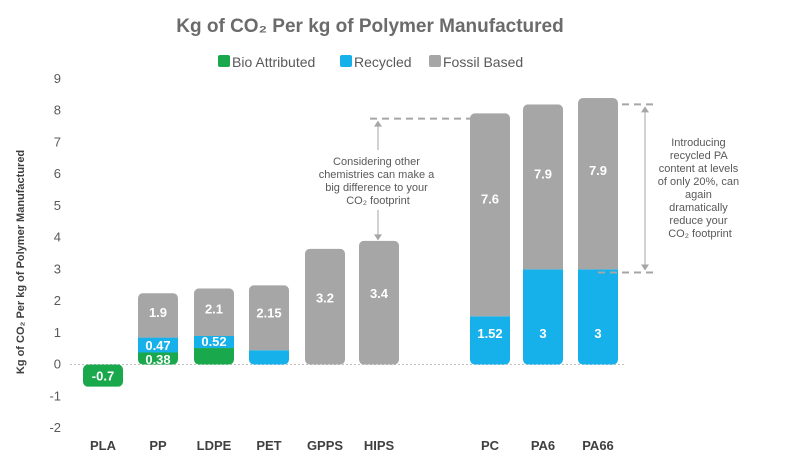  Describe the element at coordinates (483, 62) in the screenshot. I see `legend-label-fossil-based: Fossil Based` at that location.